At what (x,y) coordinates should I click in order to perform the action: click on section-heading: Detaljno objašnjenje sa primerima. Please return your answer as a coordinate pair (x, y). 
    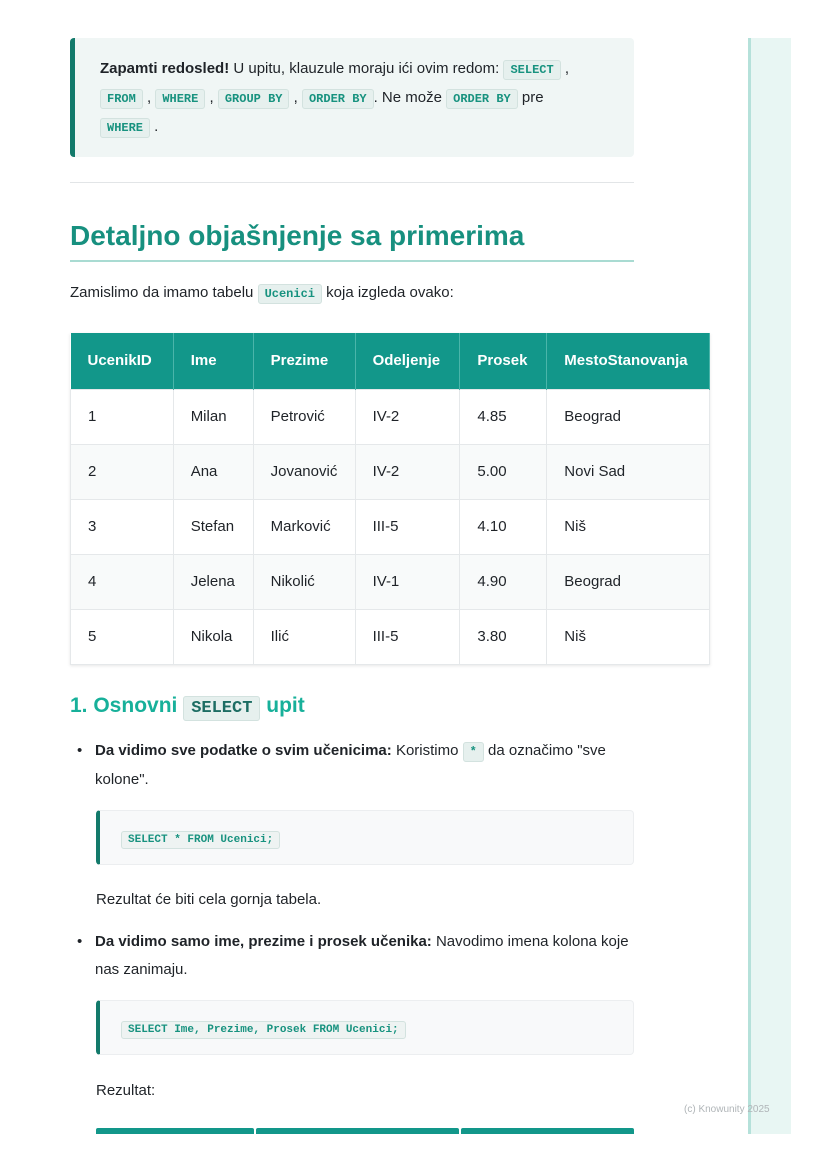
    Looking at the image, I should click on (352, 241).